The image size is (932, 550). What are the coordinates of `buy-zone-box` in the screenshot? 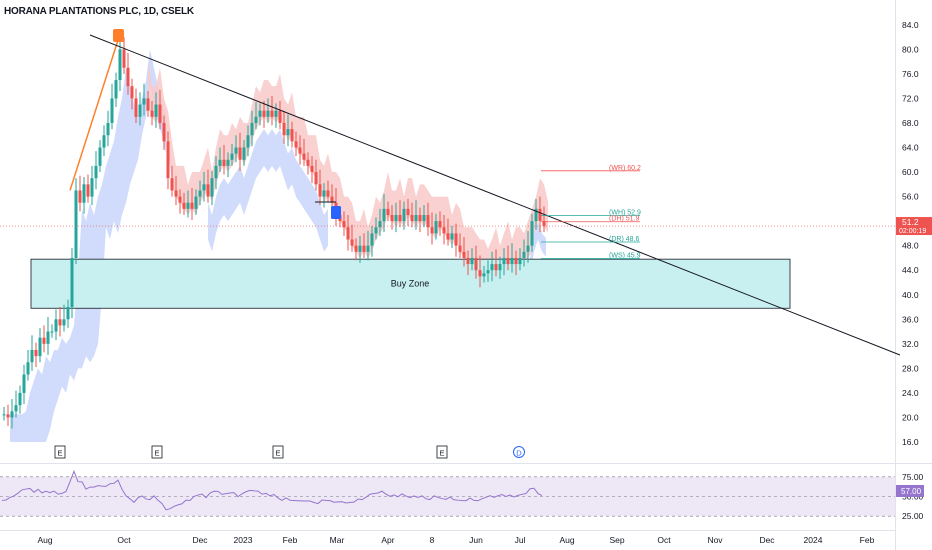 It's located at (410, 283).